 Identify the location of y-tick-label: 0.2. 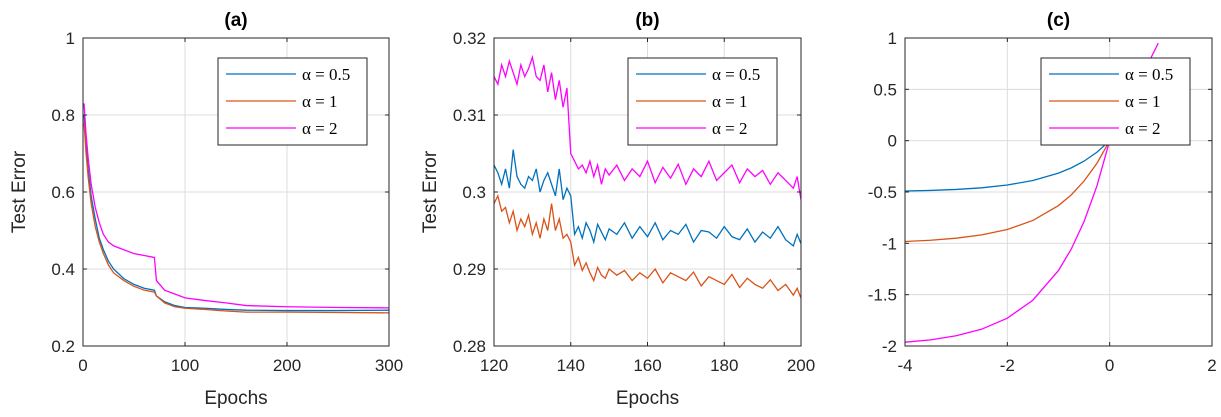
(63, 346).